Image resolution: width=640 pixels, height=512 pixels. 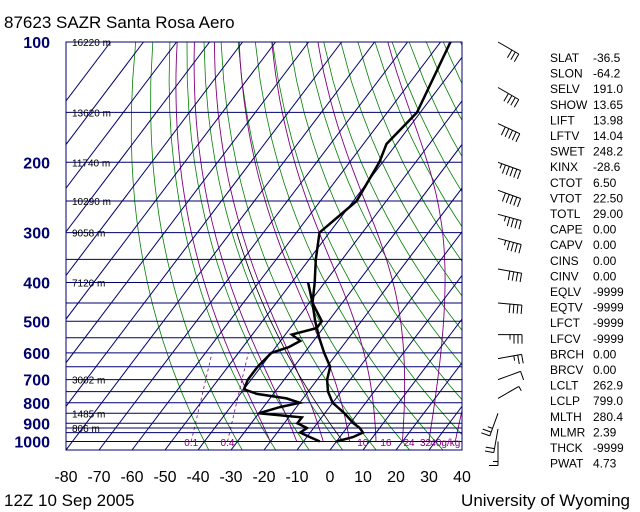 What do you see at coordinates (86, 429) in the screenshot?
I see `height-label: 806 m` at bounding box center [86, 429].